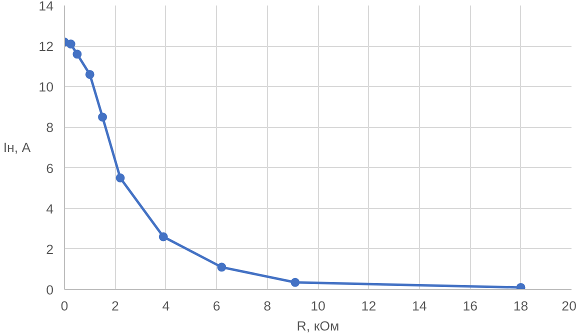 The width and height of the screenshot is (576, 336). Describe the element at coordinates (50, 290) in the screenshot. I see `y-tick-label: 0` at that location.